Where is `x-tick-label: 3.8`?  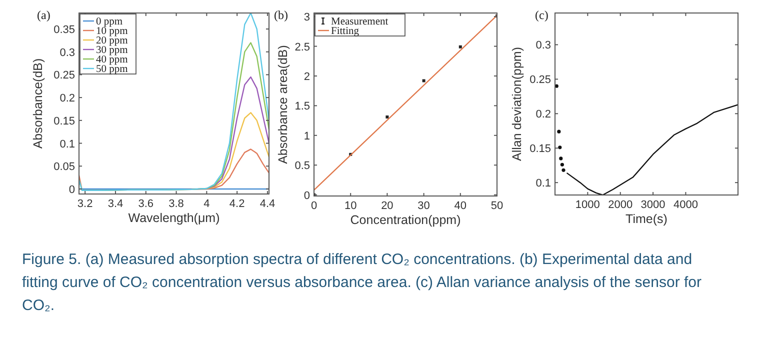
x-tick-label: 3.8 is located at coordinates (176, 204).